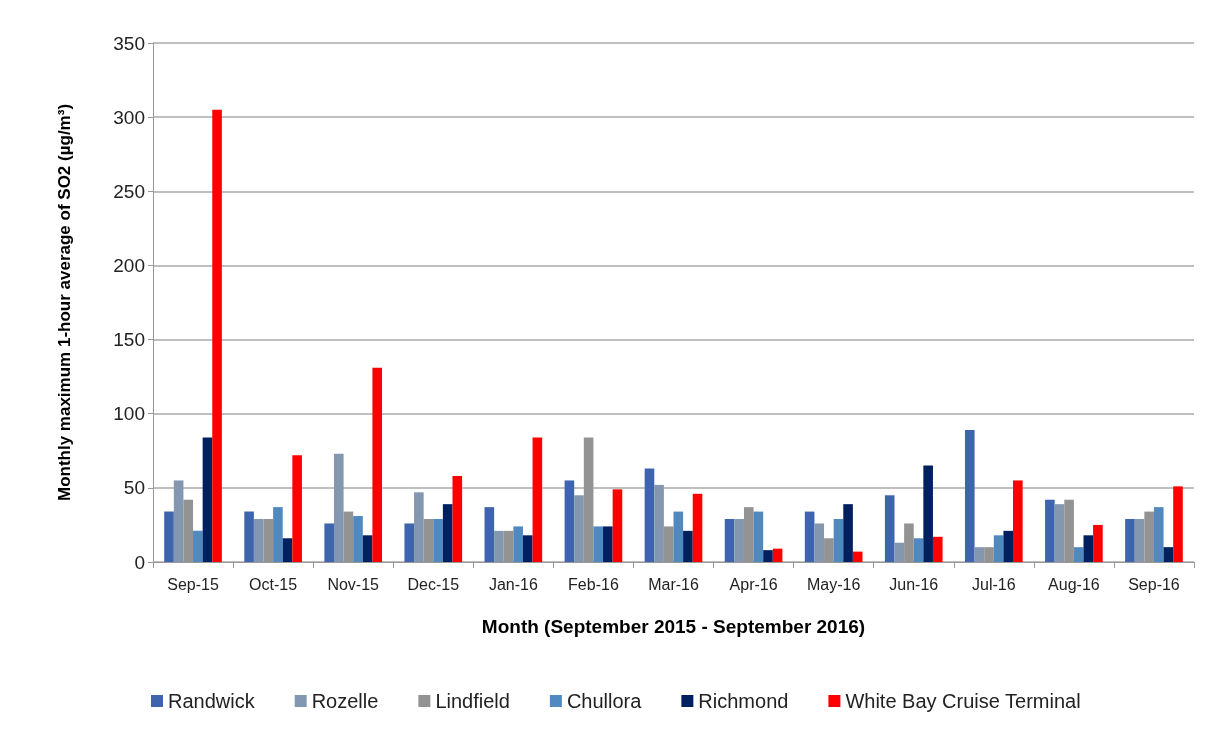 This screenshot has height=744, width=1232. Describe the element at coordinates (193, 584) in the screenshot. I see `x-tick-label: Sep-15` at that location.